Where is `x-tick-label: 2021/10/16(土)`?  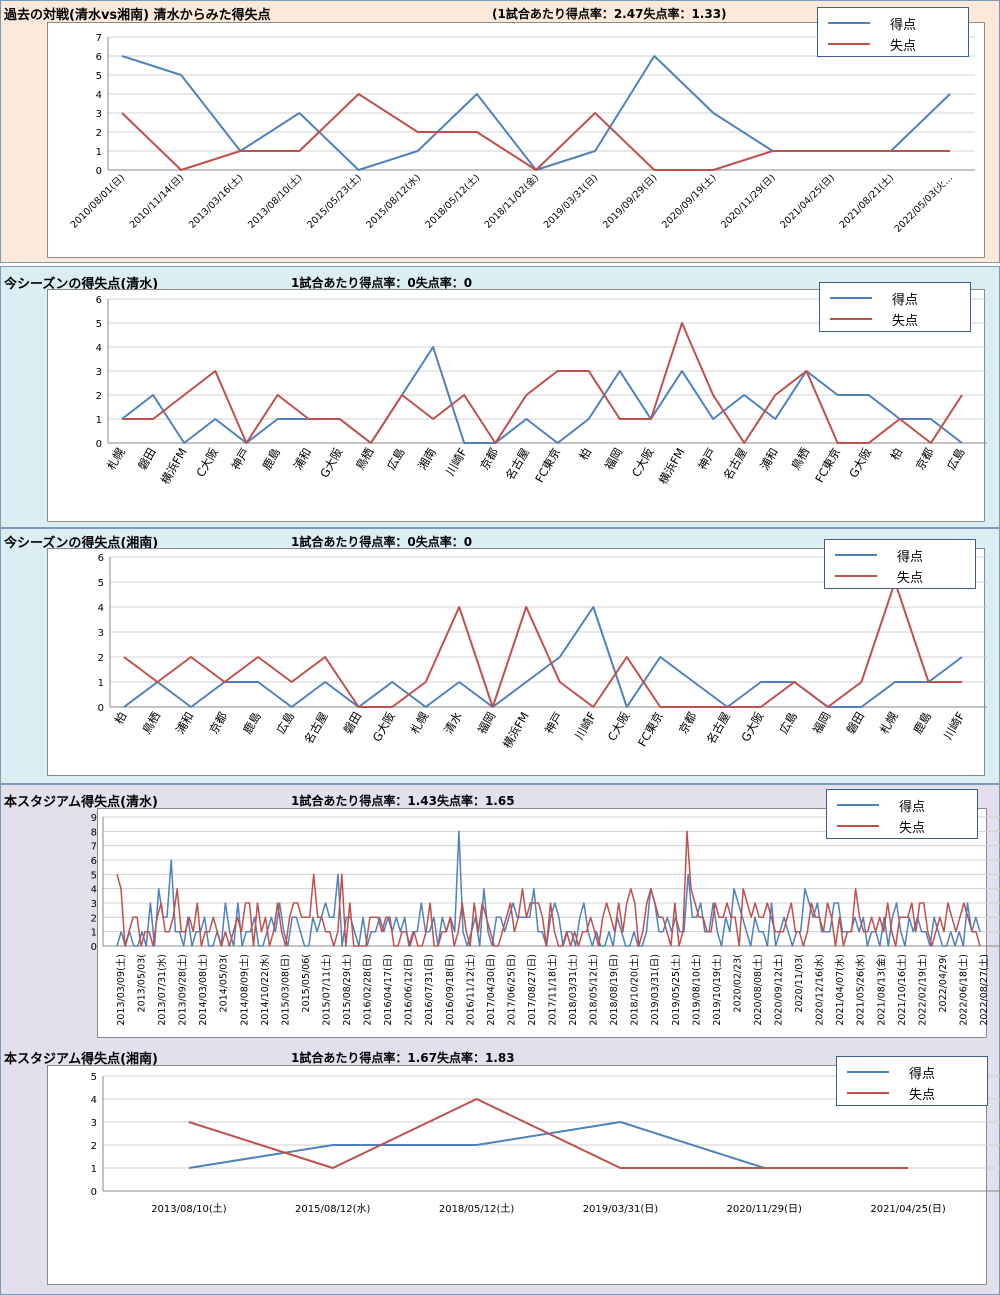
x-tick-label: 2021/10/16(土) is located at coordinates (902, 990).